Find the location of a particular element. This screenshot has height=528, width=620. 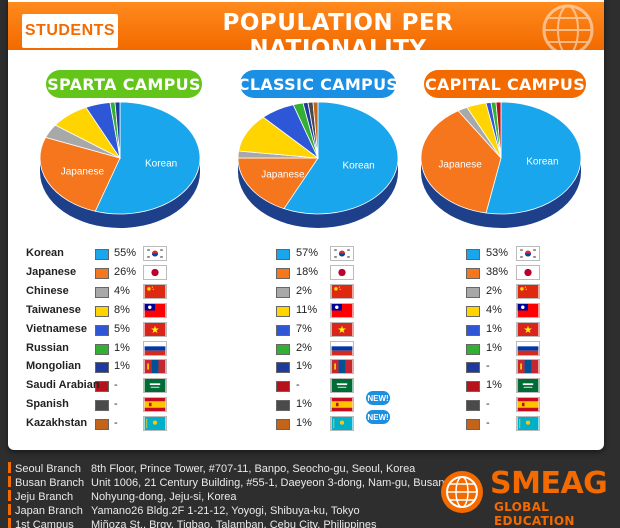

legend-value: - is located at coordinates (488, 404).